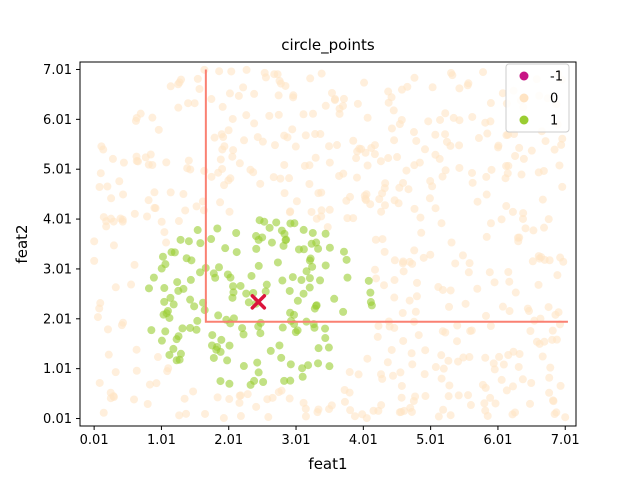 The image size is (640, 480). I want to click on y-tick-label: 7.01, so click(57, 70).